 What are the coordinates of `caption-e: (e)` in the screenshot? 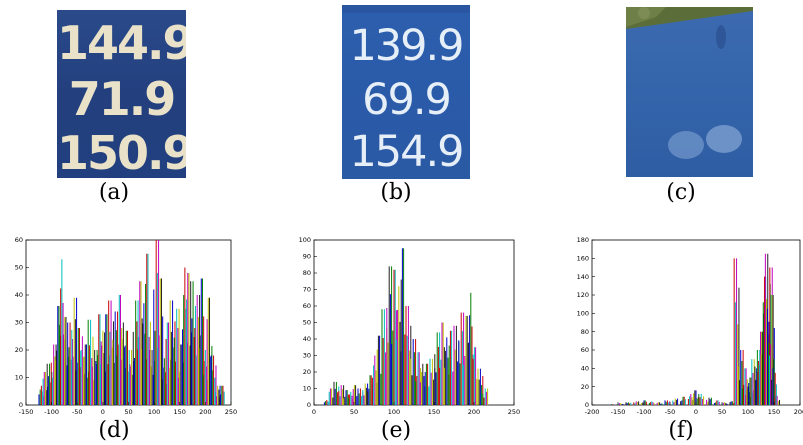 It's located at (396, 430).